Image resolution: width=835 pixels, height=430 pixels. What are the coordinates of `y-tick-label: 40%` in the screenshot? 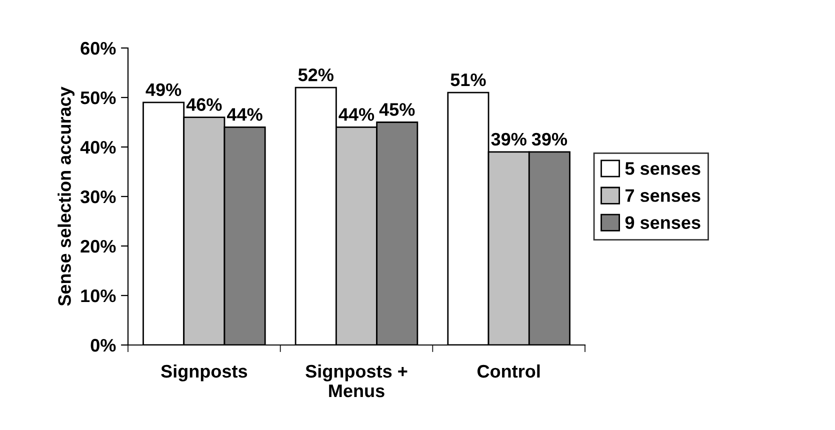 It's located at (98, 147).